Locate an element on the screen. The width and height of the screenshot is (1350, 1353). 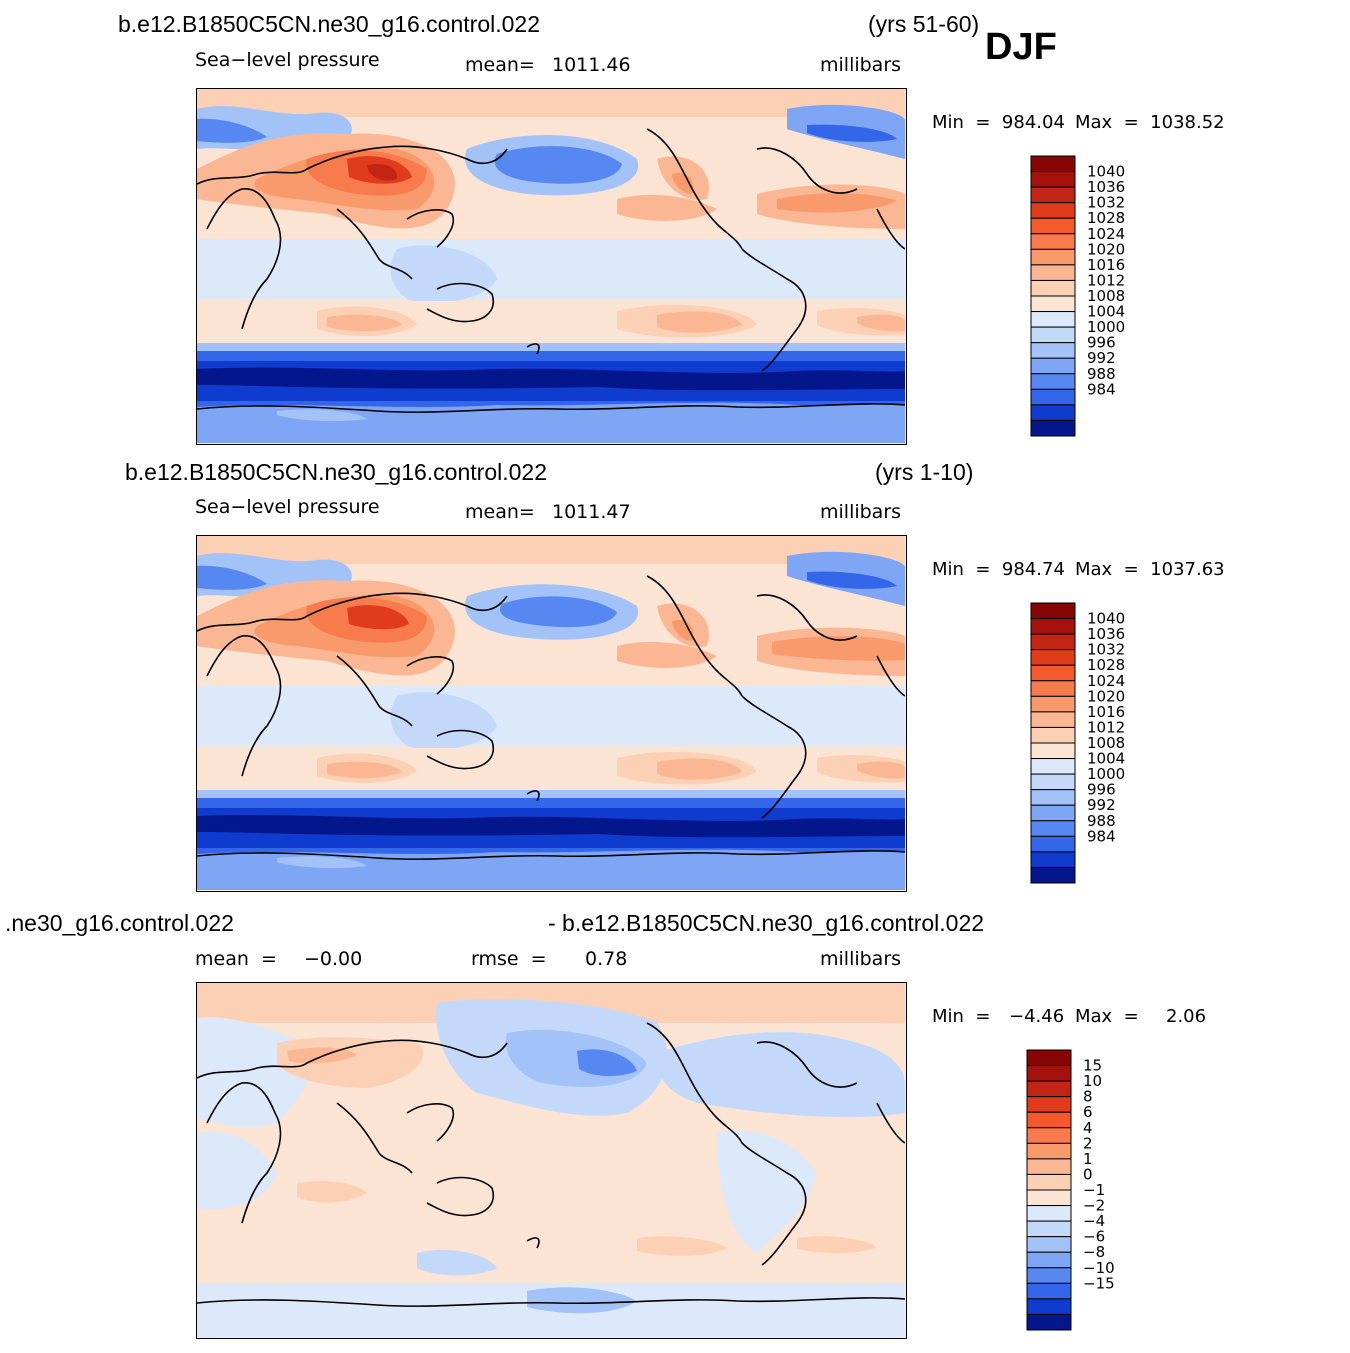
panel-3-case-right: - b.e12.B1850C5CN.ne30_g16.control.022 is located at coordinates (766, 923).